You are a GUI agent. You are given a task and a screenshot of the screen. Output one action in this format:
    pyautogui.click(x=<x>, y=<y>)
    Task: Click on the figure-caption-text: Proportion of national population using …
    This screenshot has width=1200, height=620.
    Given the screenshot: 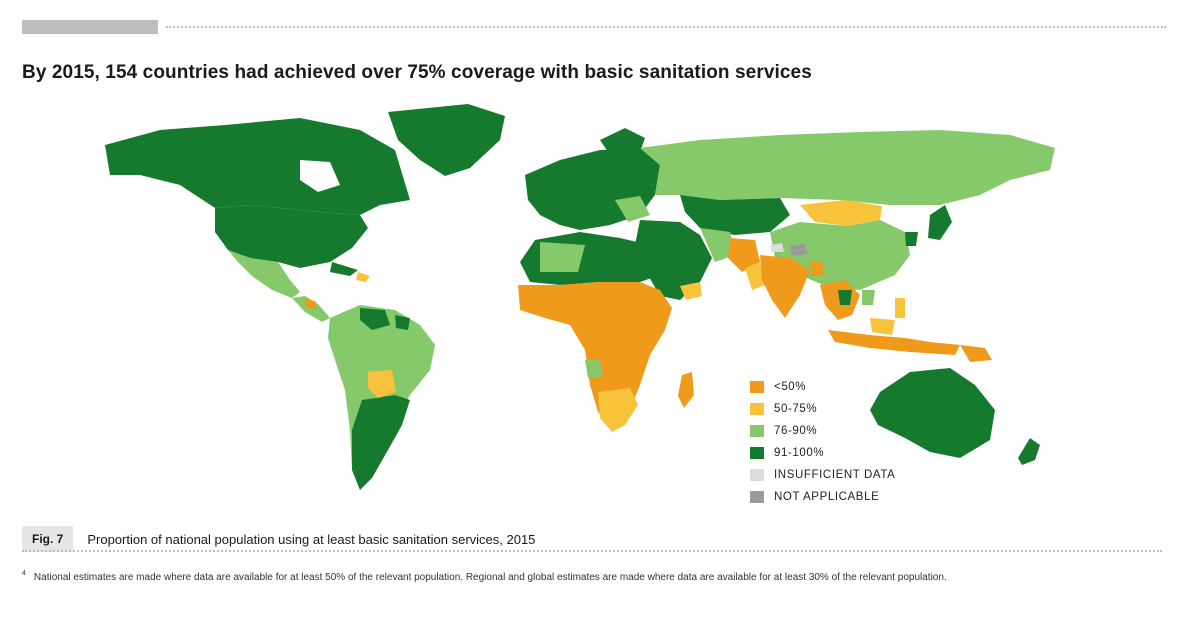 What is the action you would take?
    pyautogui.click(x=311, y=539)
    